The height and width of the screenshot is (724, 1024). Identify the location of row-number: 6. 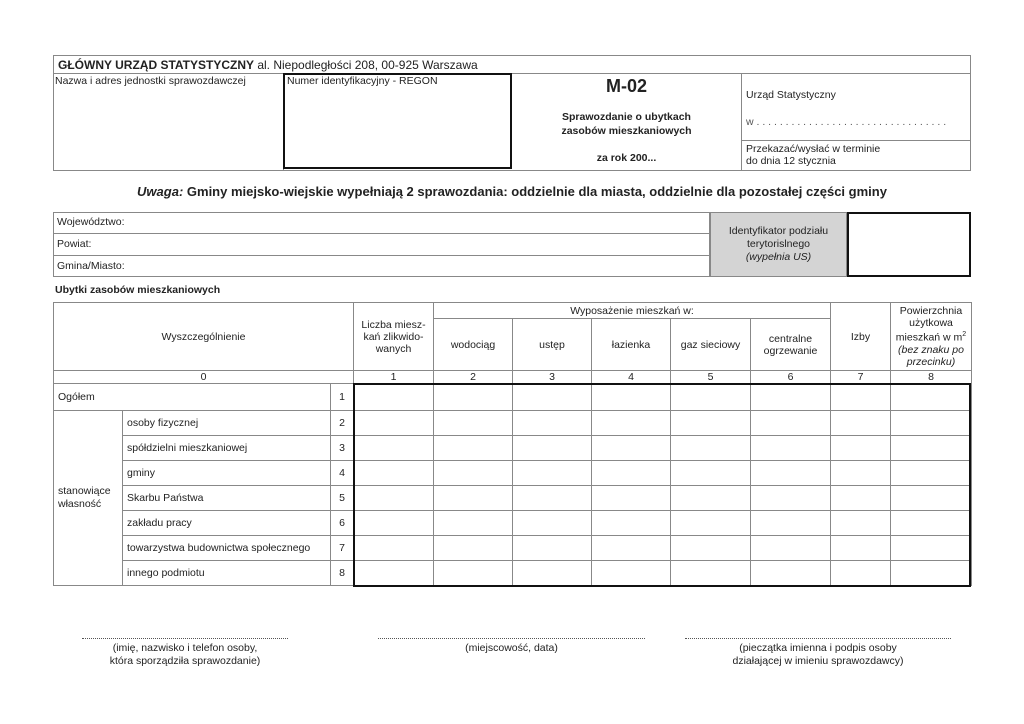
(342, 523).